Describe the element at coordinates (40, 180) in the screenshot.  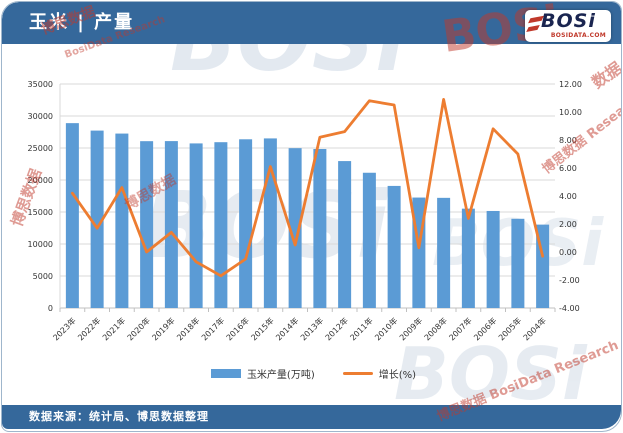
I see `svg-text: 20000` at that location.